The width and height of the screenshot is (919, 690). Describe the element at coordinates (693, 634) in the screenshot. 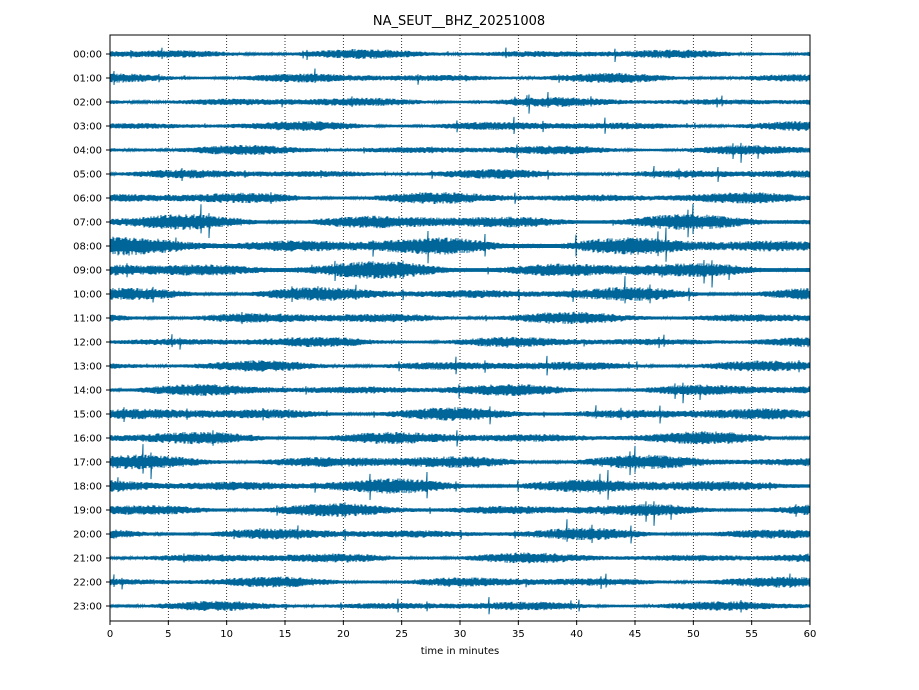

I see `x-tick-label: 50` at that location.